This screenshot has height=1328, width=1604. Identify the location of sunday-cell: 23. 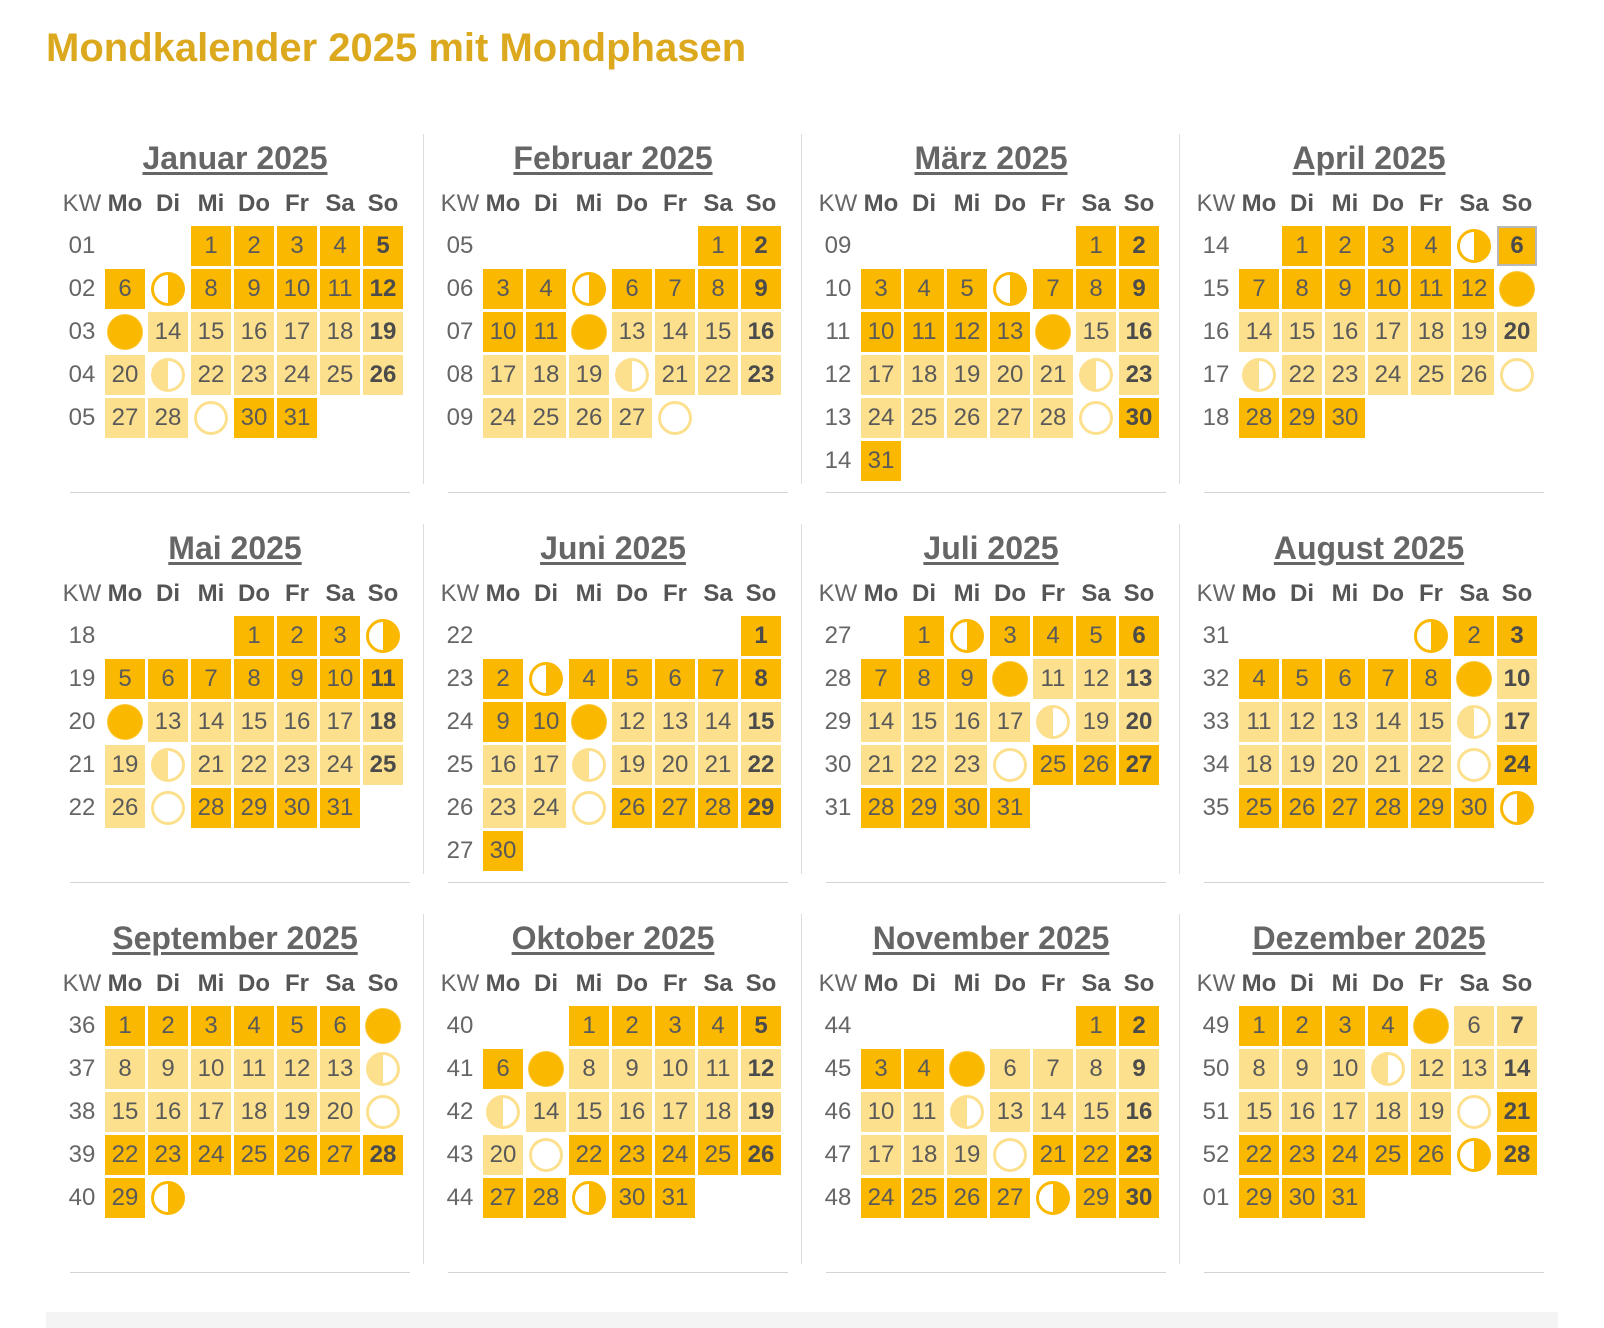
(1139, 375).